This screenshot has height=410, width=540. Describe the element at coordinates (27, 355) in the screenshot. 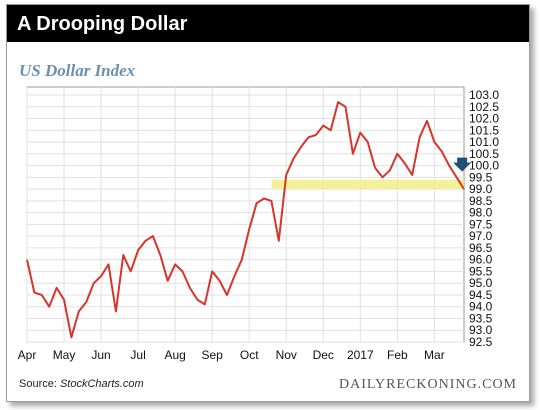

I see `x-tick-label: Apr` at that location.